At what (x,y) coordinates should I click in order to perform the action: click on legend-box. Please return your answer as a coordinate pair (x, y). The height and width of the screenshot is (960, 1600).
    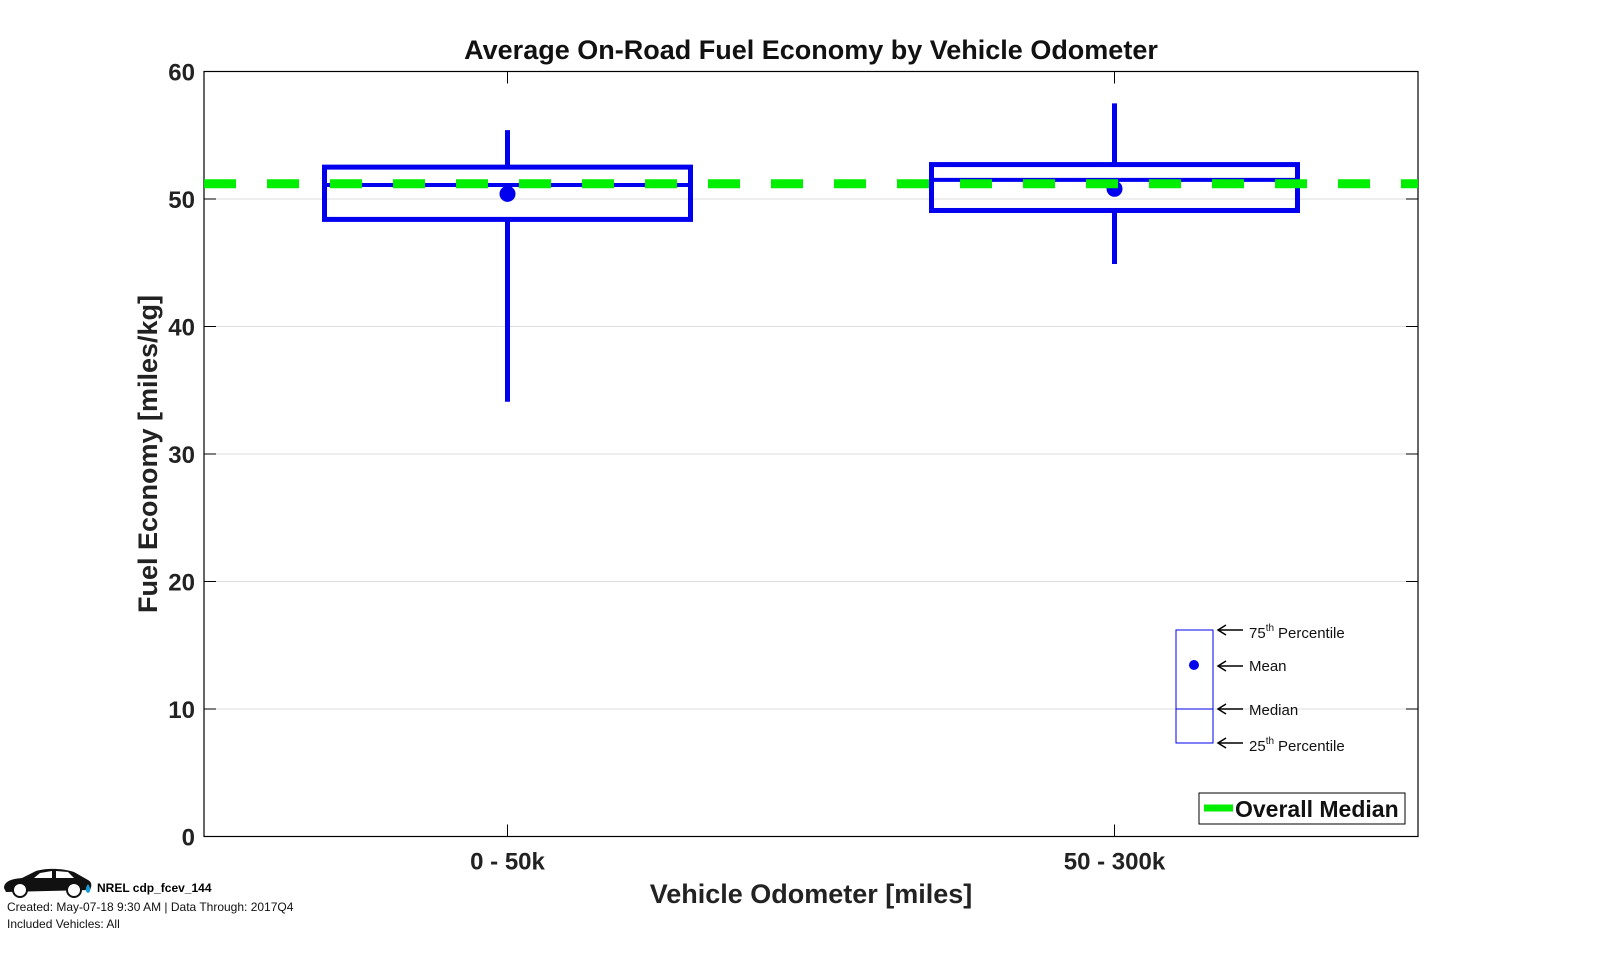
    Looking at the image, I should click on (1302, 808).